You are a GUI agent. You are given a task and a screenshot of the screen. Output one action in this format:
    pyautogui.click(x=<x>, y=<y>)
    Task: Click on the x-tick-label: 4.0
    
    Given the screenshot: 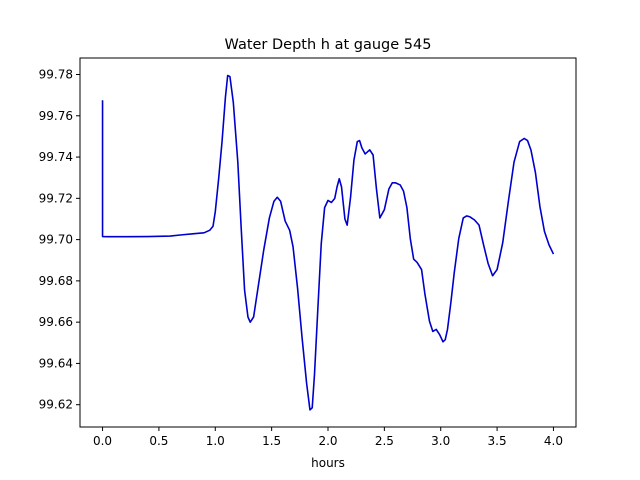 What is the action you would take?
    pyautogui.click(x=553, y=441)
    